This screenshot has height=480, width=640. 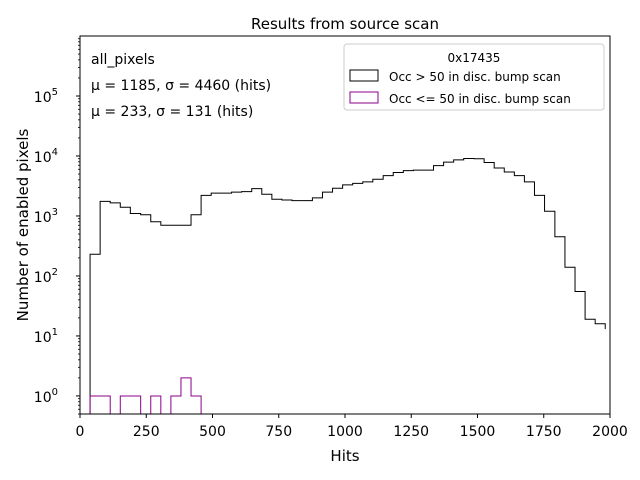 I want to click on x-tick-label: 0, so click(x=80, y=432).